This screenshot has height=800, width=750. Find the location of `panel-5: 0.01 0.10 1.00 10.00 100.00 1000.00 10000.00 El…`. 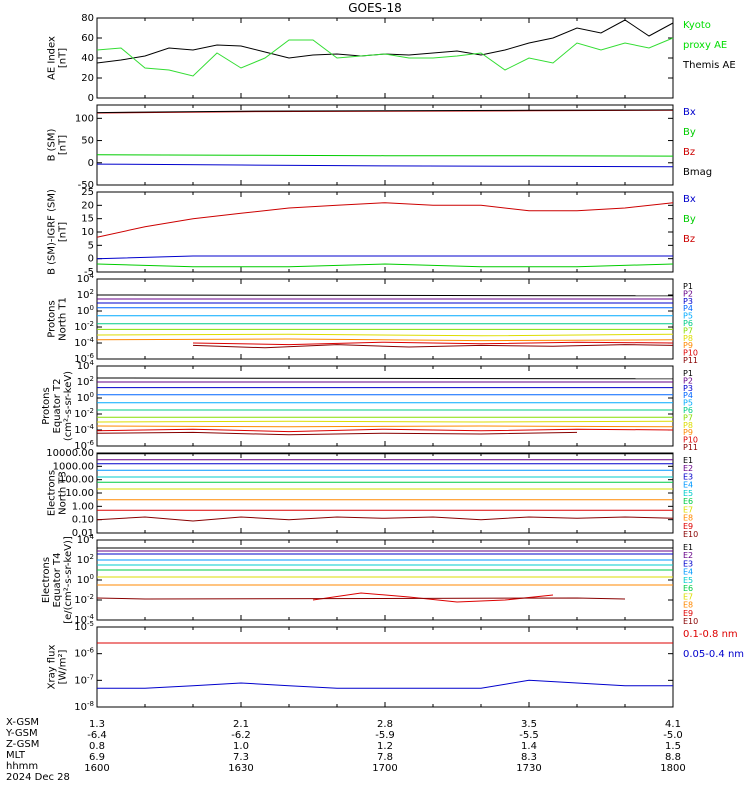

panel-5: 0.01 0.10 1.00 10.00 100.00 1000.00 10000.00 El… is located at coordinates (372, 493).